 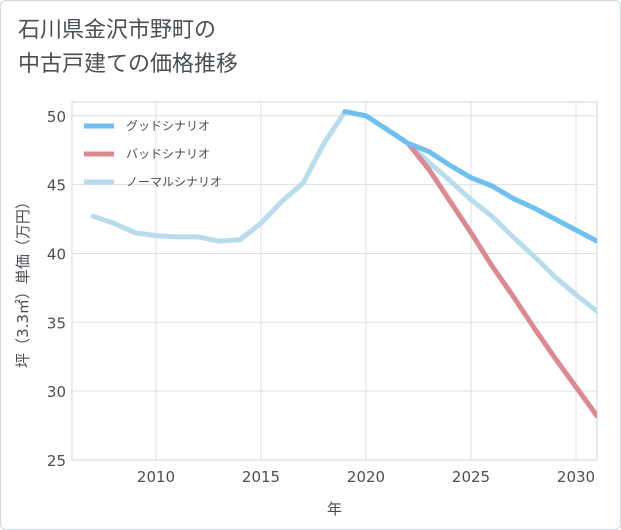 What do you see at coordinates (366, 477) in the screenshot?
I see `x-tick-label: 2020` at bounding box center [366, 477].